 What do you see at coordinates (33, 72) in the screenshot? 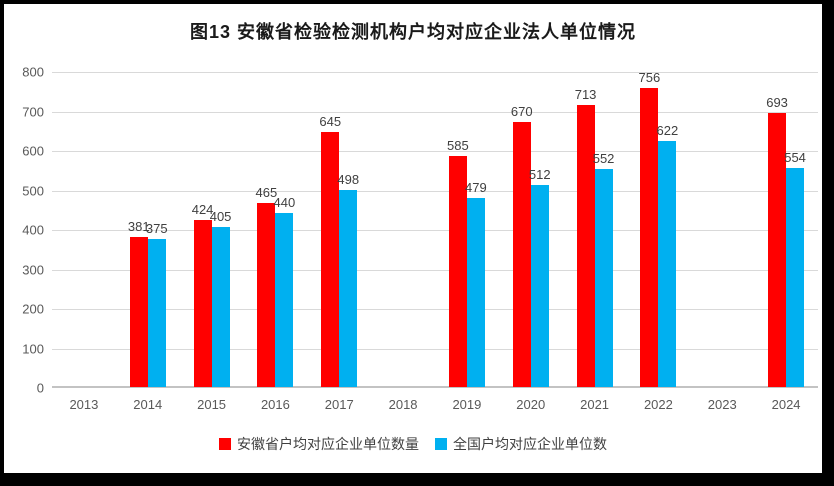
I see `y-axis-tick-label: 800` at bounding box center [33, 72].